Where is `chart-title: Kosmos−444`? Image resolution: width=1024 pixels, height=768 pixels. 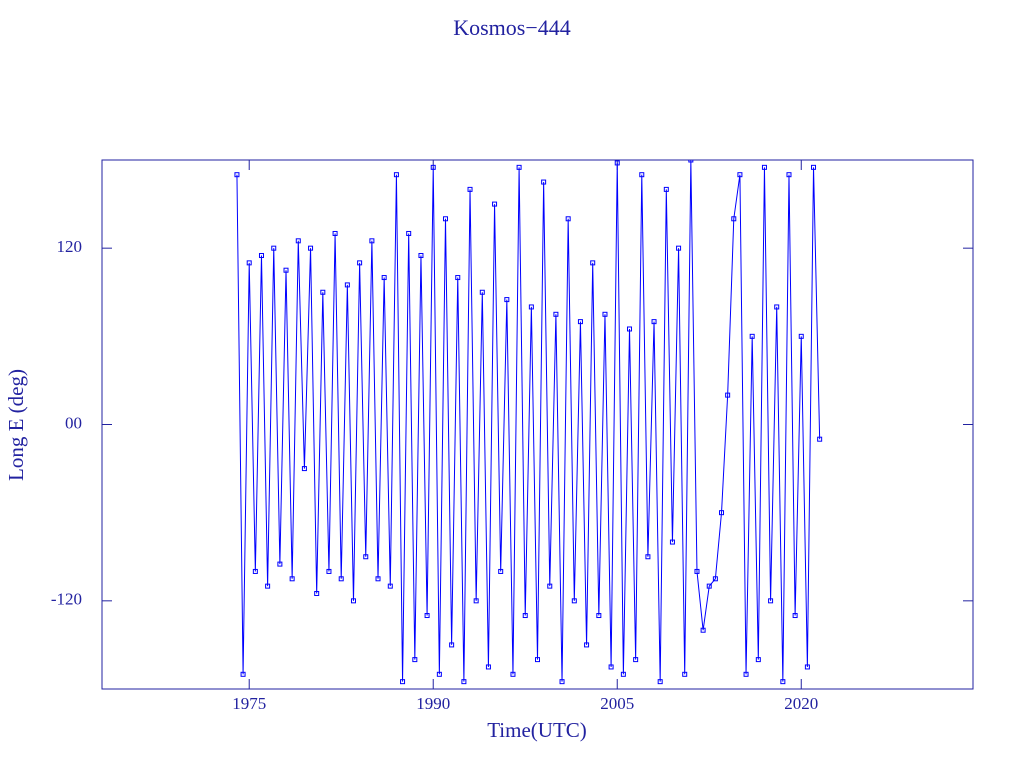 chart-title: Kosmos−444 is located at coordinates (512, 27).